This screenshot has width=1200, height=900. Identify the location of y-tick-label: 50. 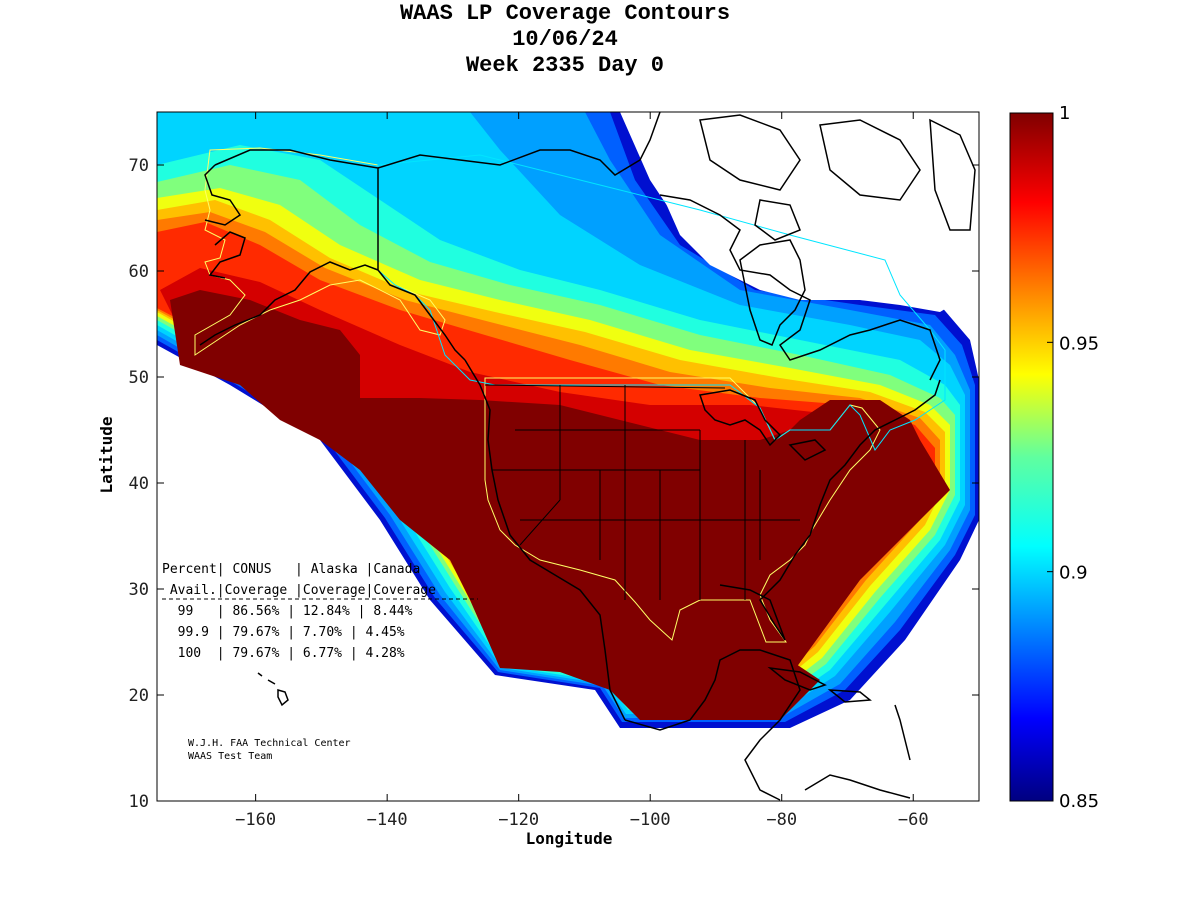
(139, 378).